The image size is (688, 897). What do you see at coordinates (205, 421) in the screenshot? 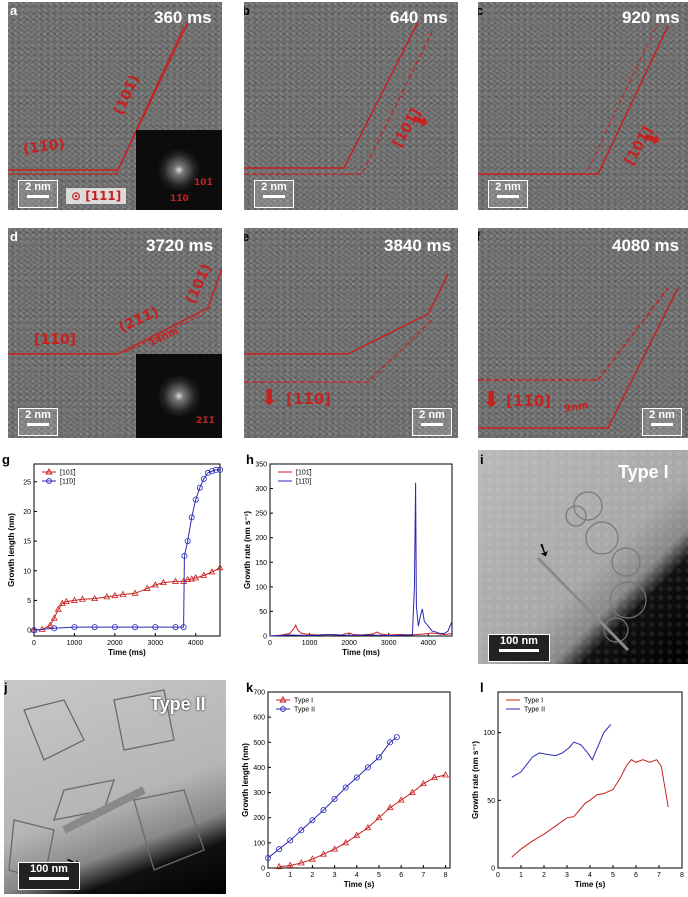
I see `panel-d-fft-label1: 21̄1̄` at bounding box center [205, 421].